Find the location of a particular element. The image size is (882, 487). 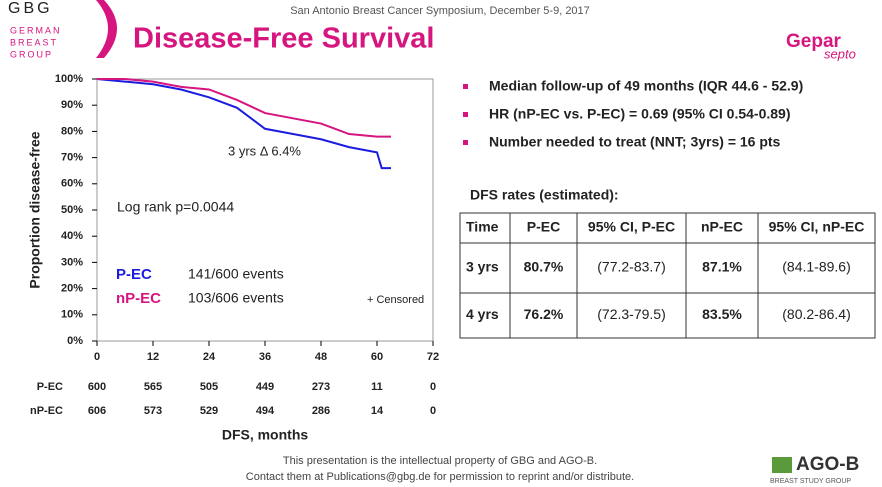

table-cell: 95% CI, P-EC is located at coordinates (631, 227).